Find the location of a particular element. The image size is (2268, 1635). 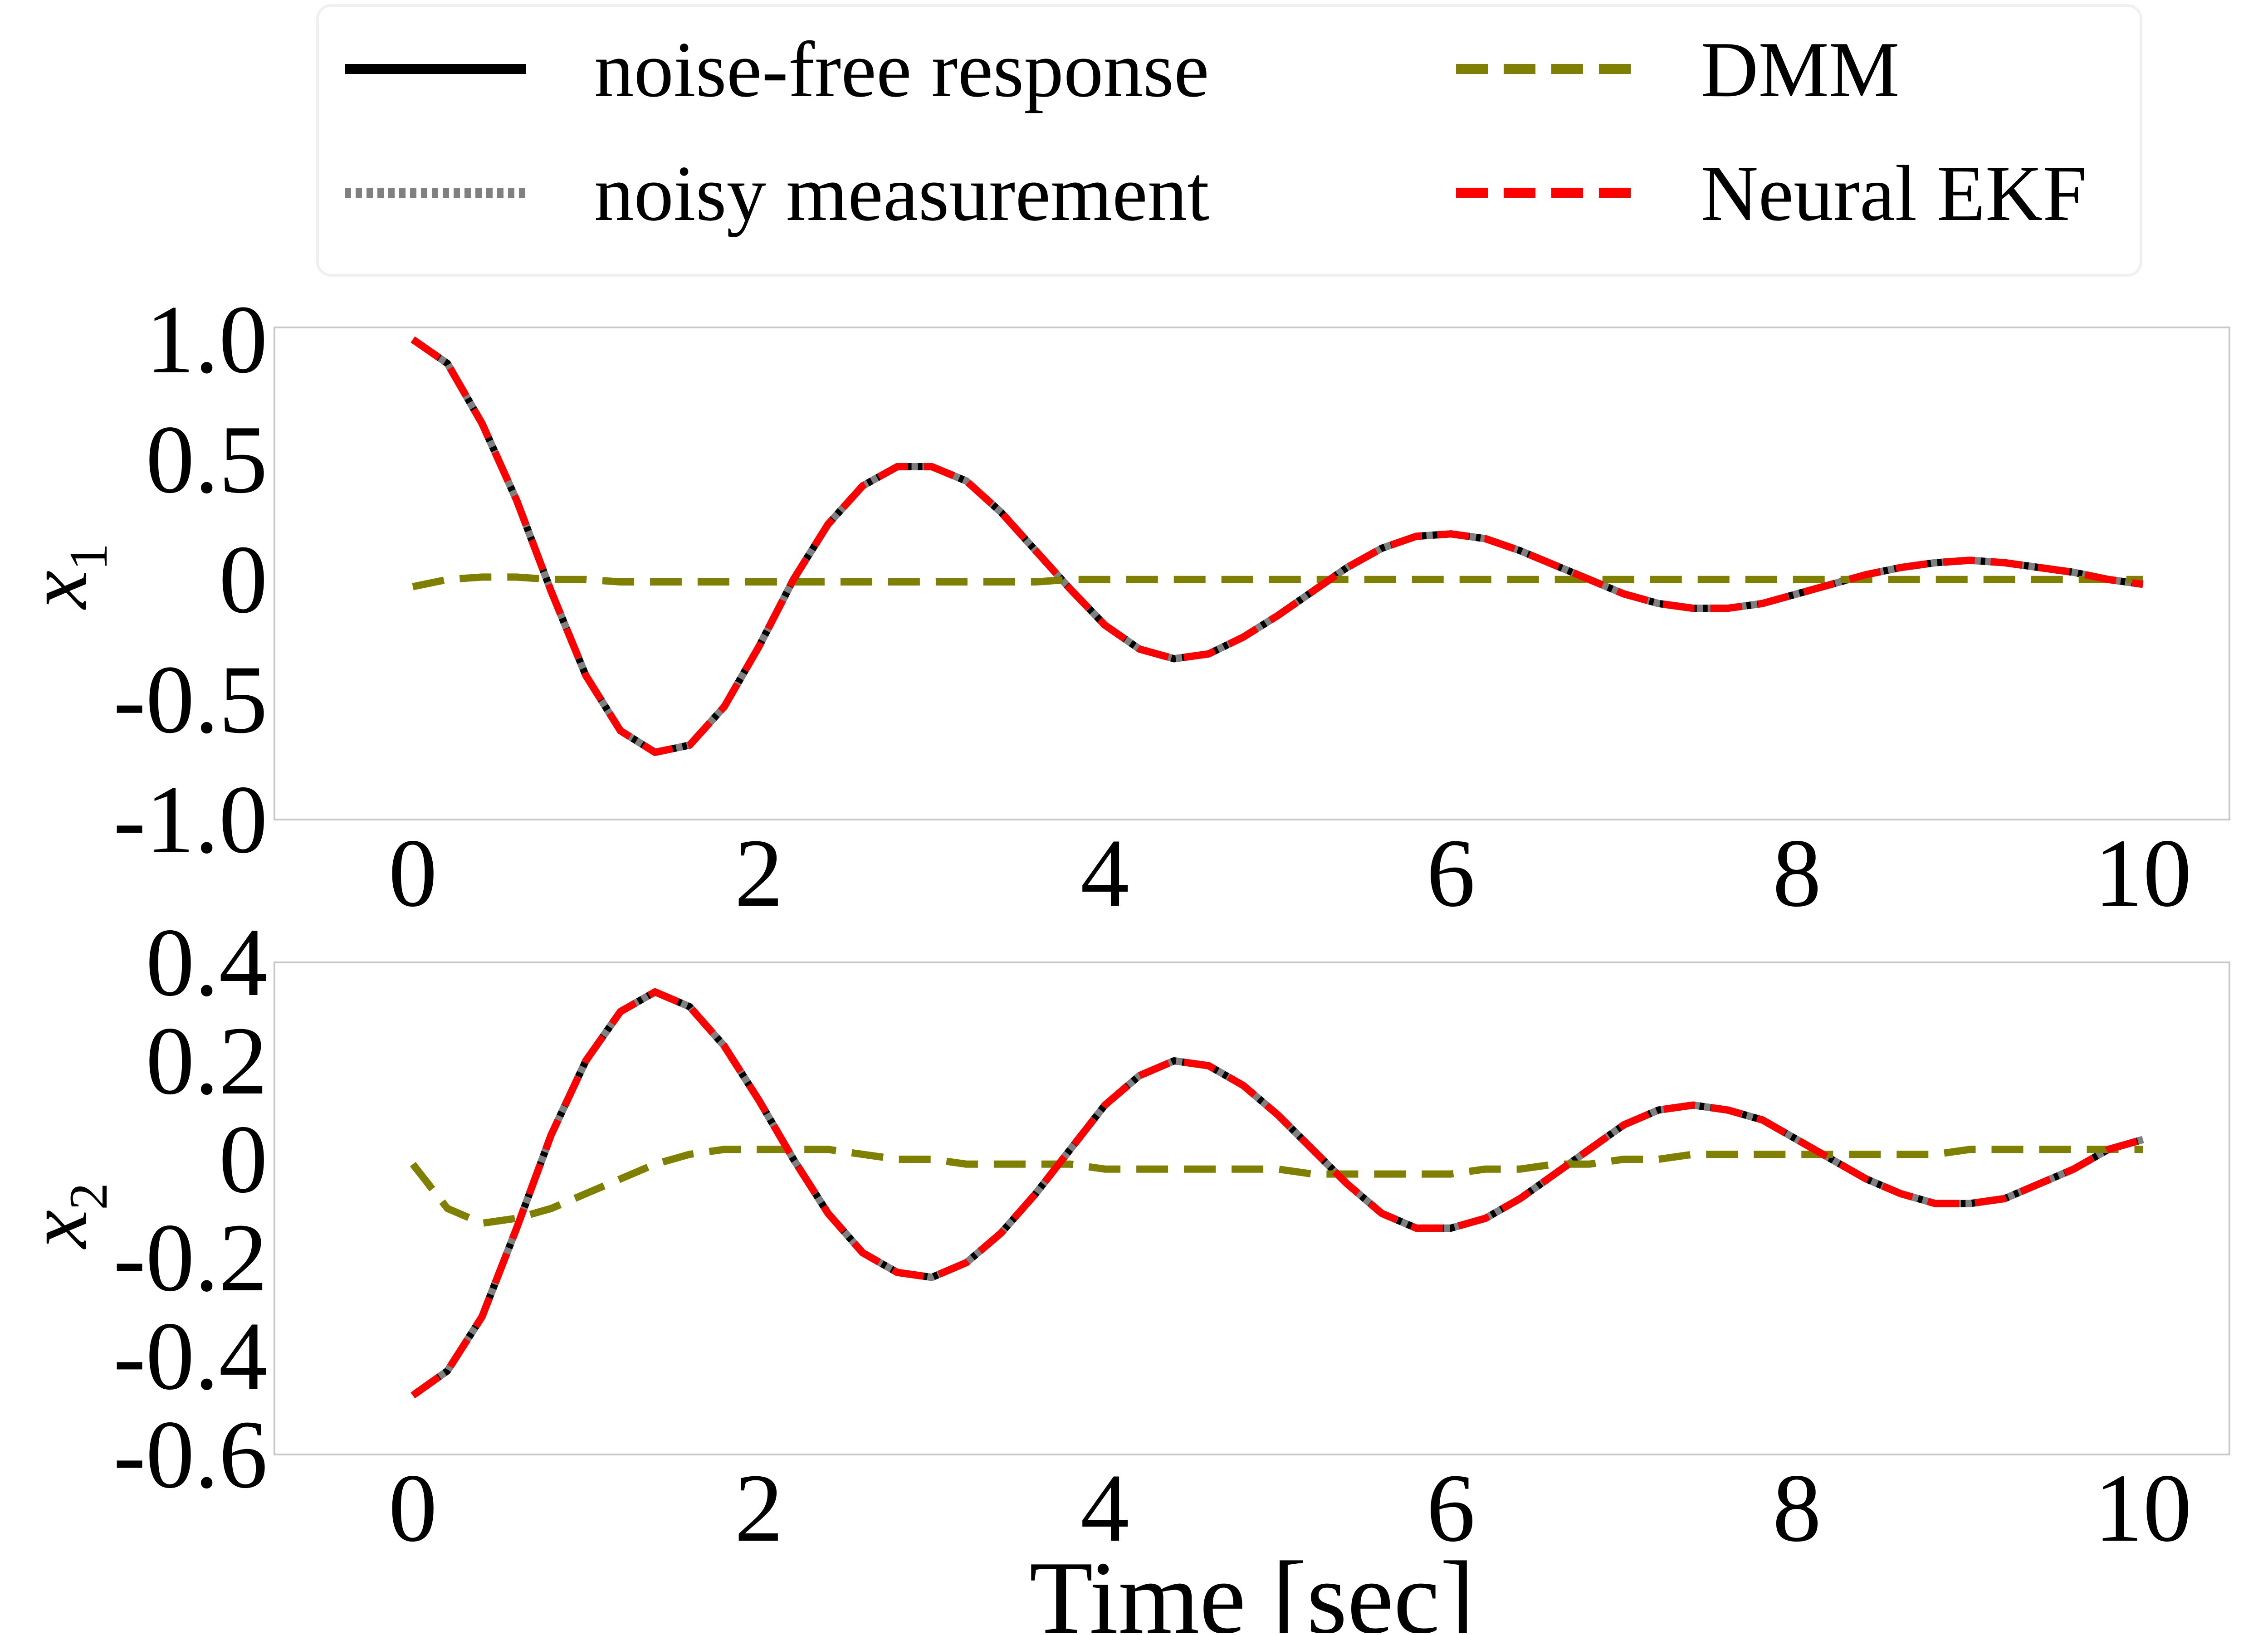

x-tick-labels-x1: 0 2 4 6 8 10 is located at coordinates (1289, 873).